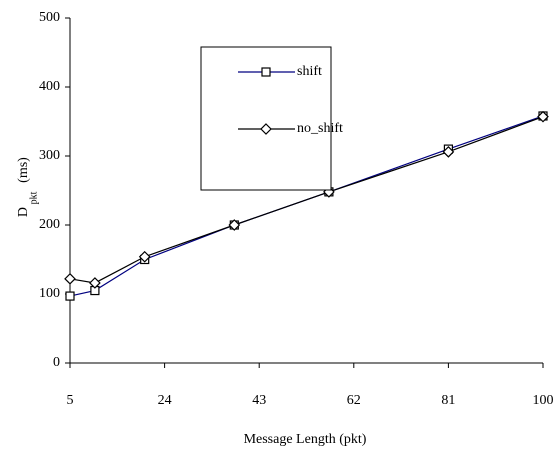 This screenshot has height=459, width=556. What do you see at coordinates (259, 400) in the screenshot?
I see `x-tick-label: 43` at bounding box center [259, 400].